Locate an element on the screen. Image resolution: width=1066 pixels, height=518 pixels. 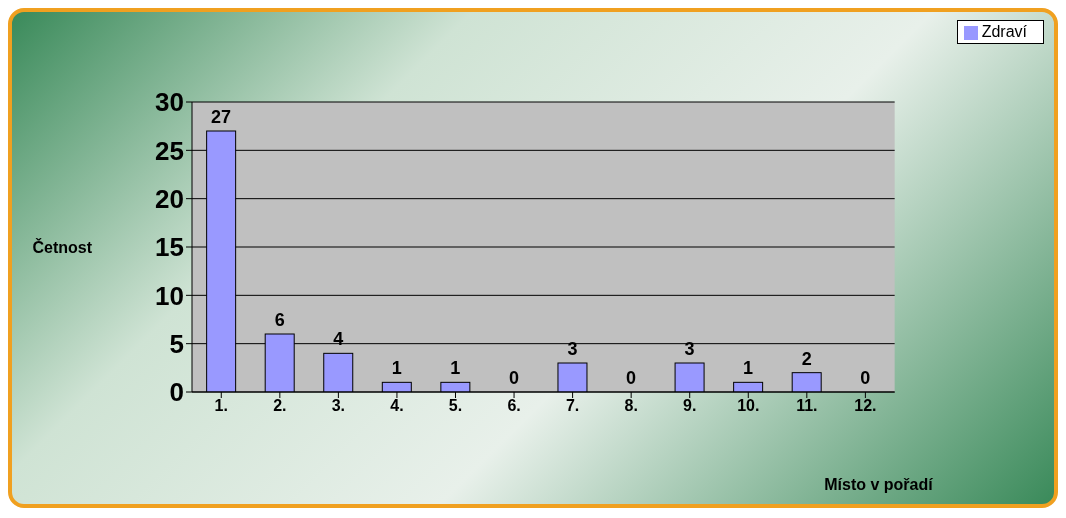
y-tick-label: 25 is located at coordinates (169, 150).